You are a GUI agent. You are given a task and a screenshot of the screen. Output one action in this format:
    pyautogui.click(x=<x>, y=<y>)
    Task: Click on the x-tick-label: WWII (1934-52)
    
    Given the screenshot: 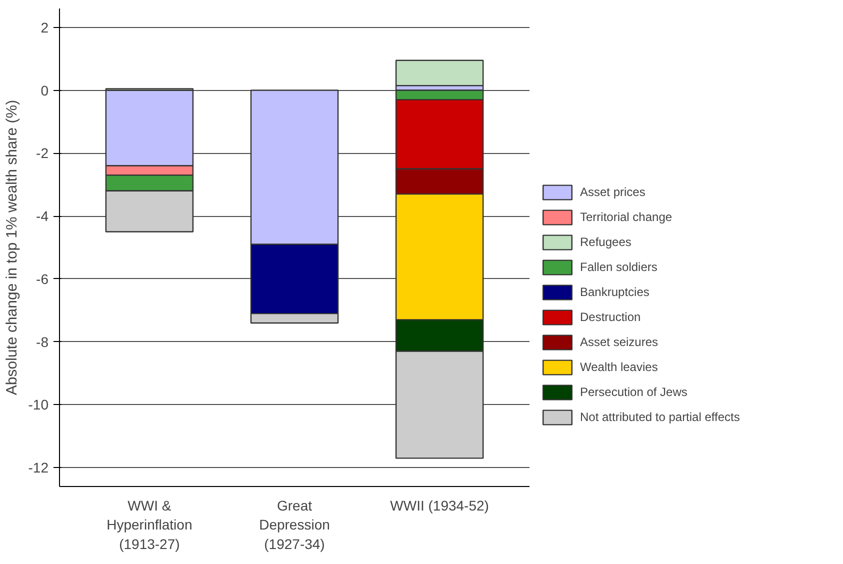 What is the action you would take?
    pyautogui.click(x=439, y=506)
    